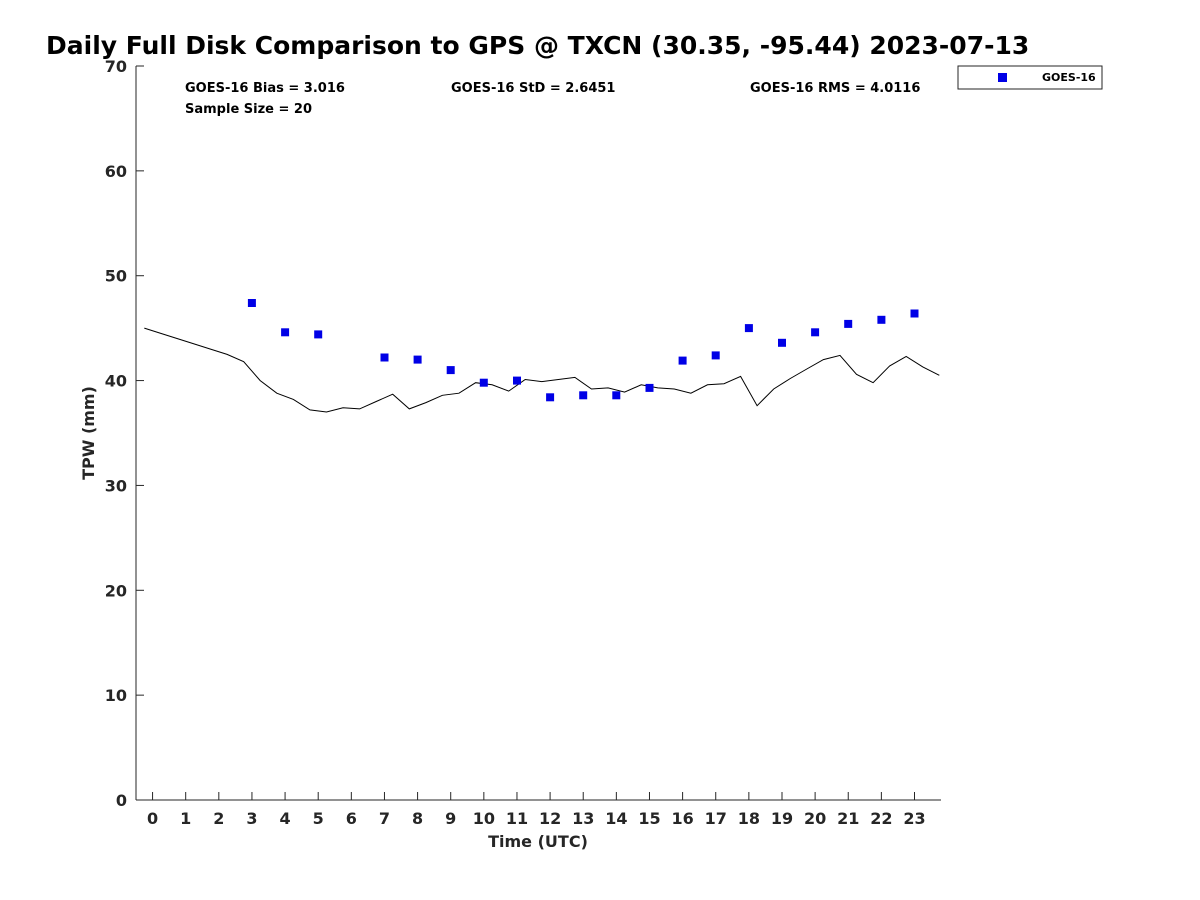 Image resolution: width=1200 pixels, height=900 pixels. Describe the element at coordinates (533, 88) in the screenshot. I see `std-stat: GOES-16 StD = 2.6451` at that location.